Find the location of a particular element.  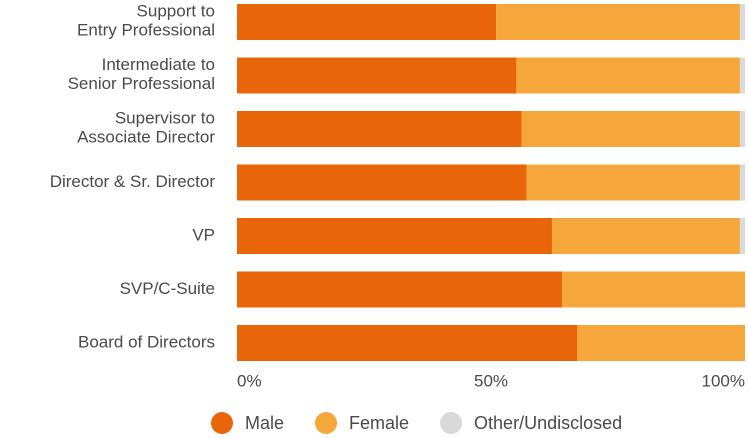

y-tick-label: Board of Directors is located at coordinates (146, 341).